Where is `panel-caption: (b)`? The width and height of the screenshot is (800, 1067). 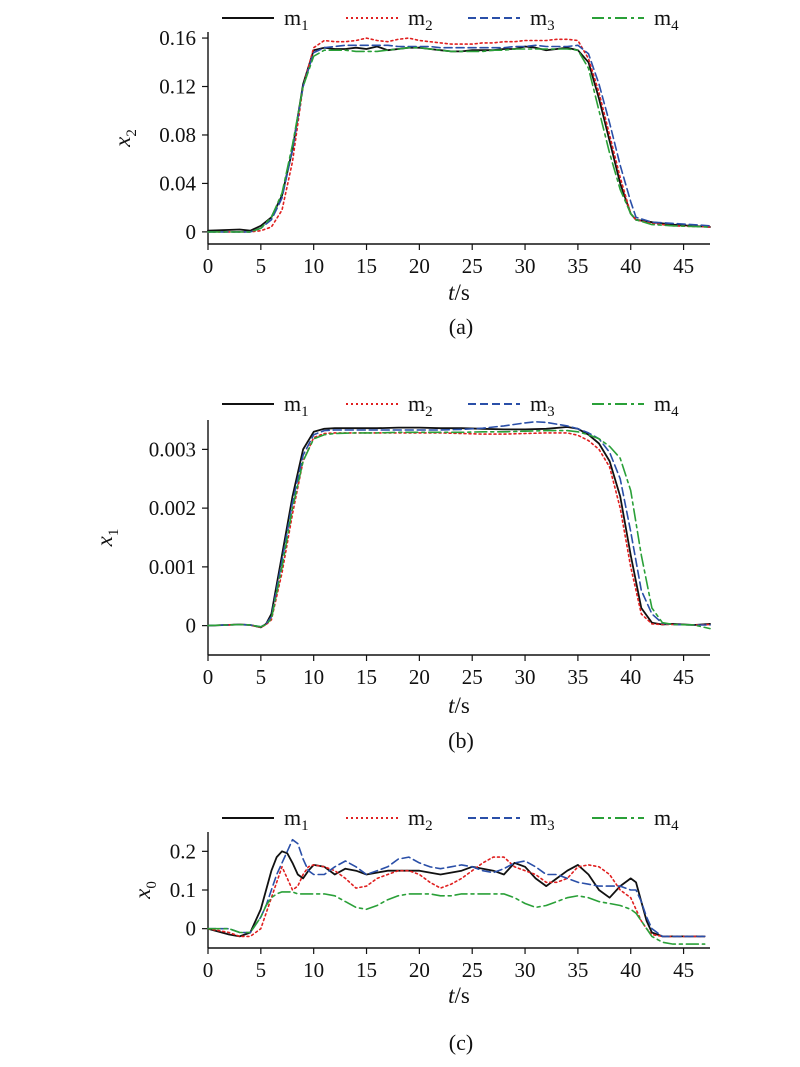
panel-caption: (b) is located at coordinates (461, 740).